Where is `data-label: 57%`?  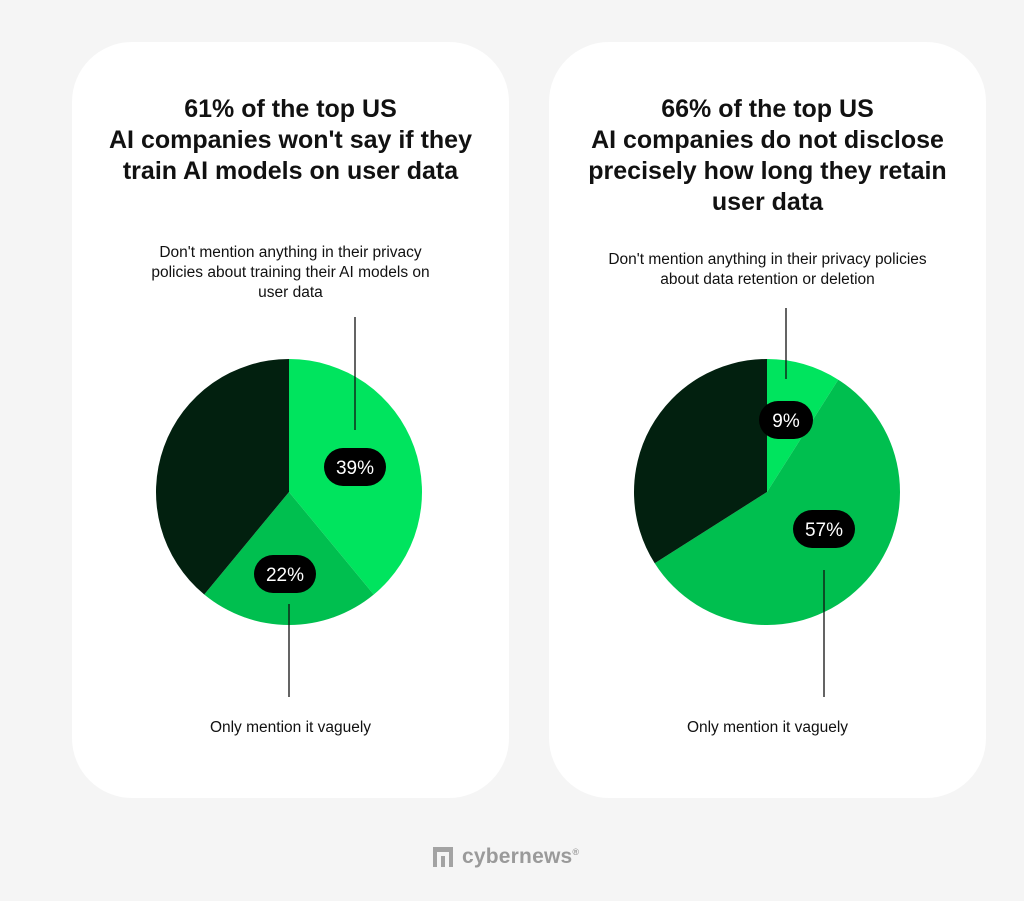
data-label: 57% is located at coordinates (824, 530).